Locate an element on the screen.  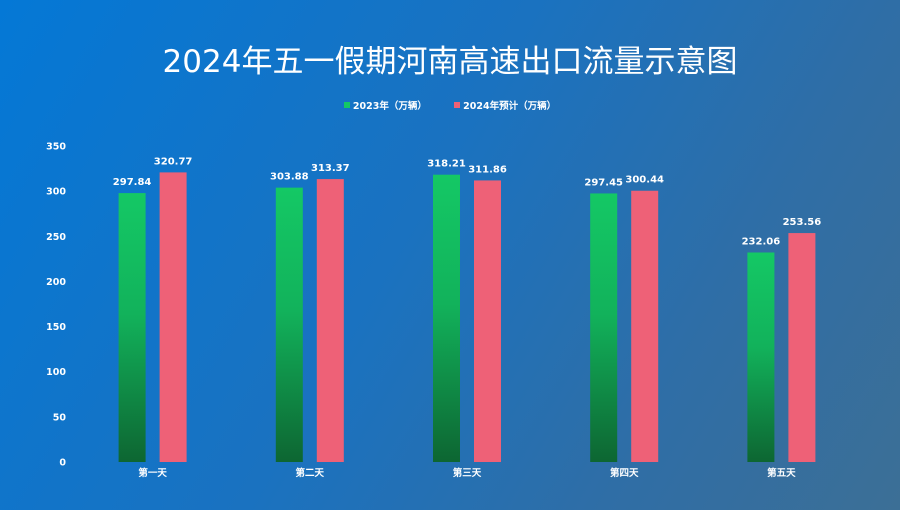
y-tick-label: 150 is located at coordinates (56, 327).